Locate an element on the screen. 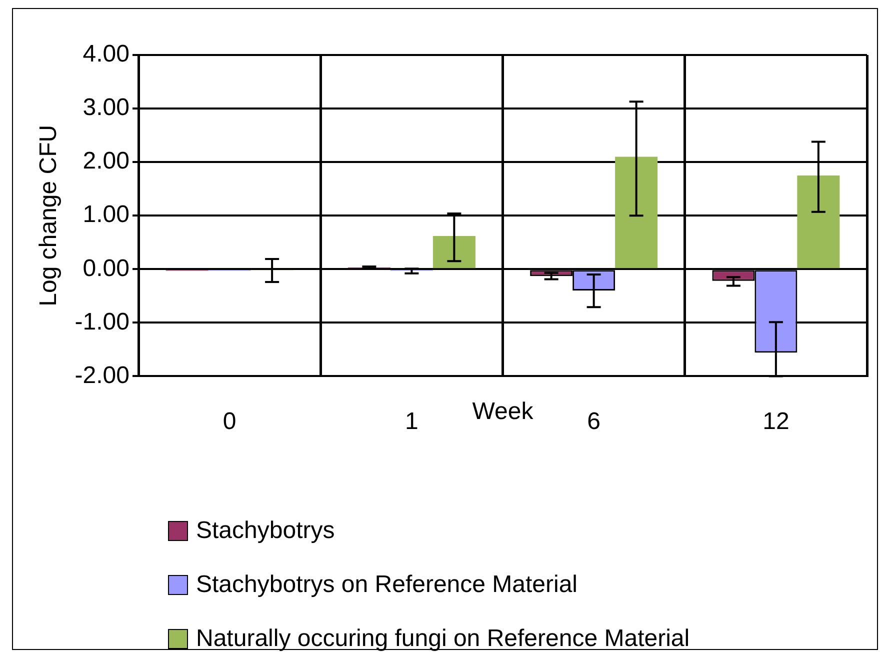  x-tick-label: 12 is located at coordinates (776, 422).